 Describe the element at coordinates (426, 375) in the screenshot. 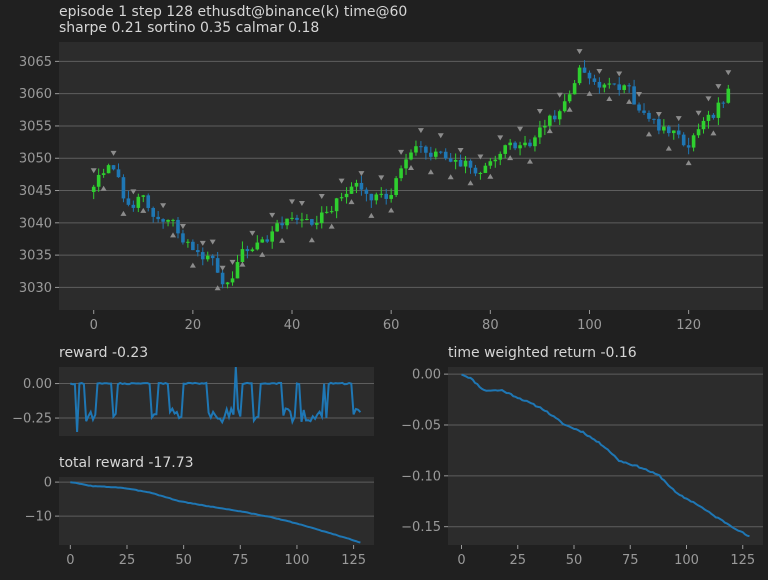

I see `twr-ytick-label: 0.00` at that location.